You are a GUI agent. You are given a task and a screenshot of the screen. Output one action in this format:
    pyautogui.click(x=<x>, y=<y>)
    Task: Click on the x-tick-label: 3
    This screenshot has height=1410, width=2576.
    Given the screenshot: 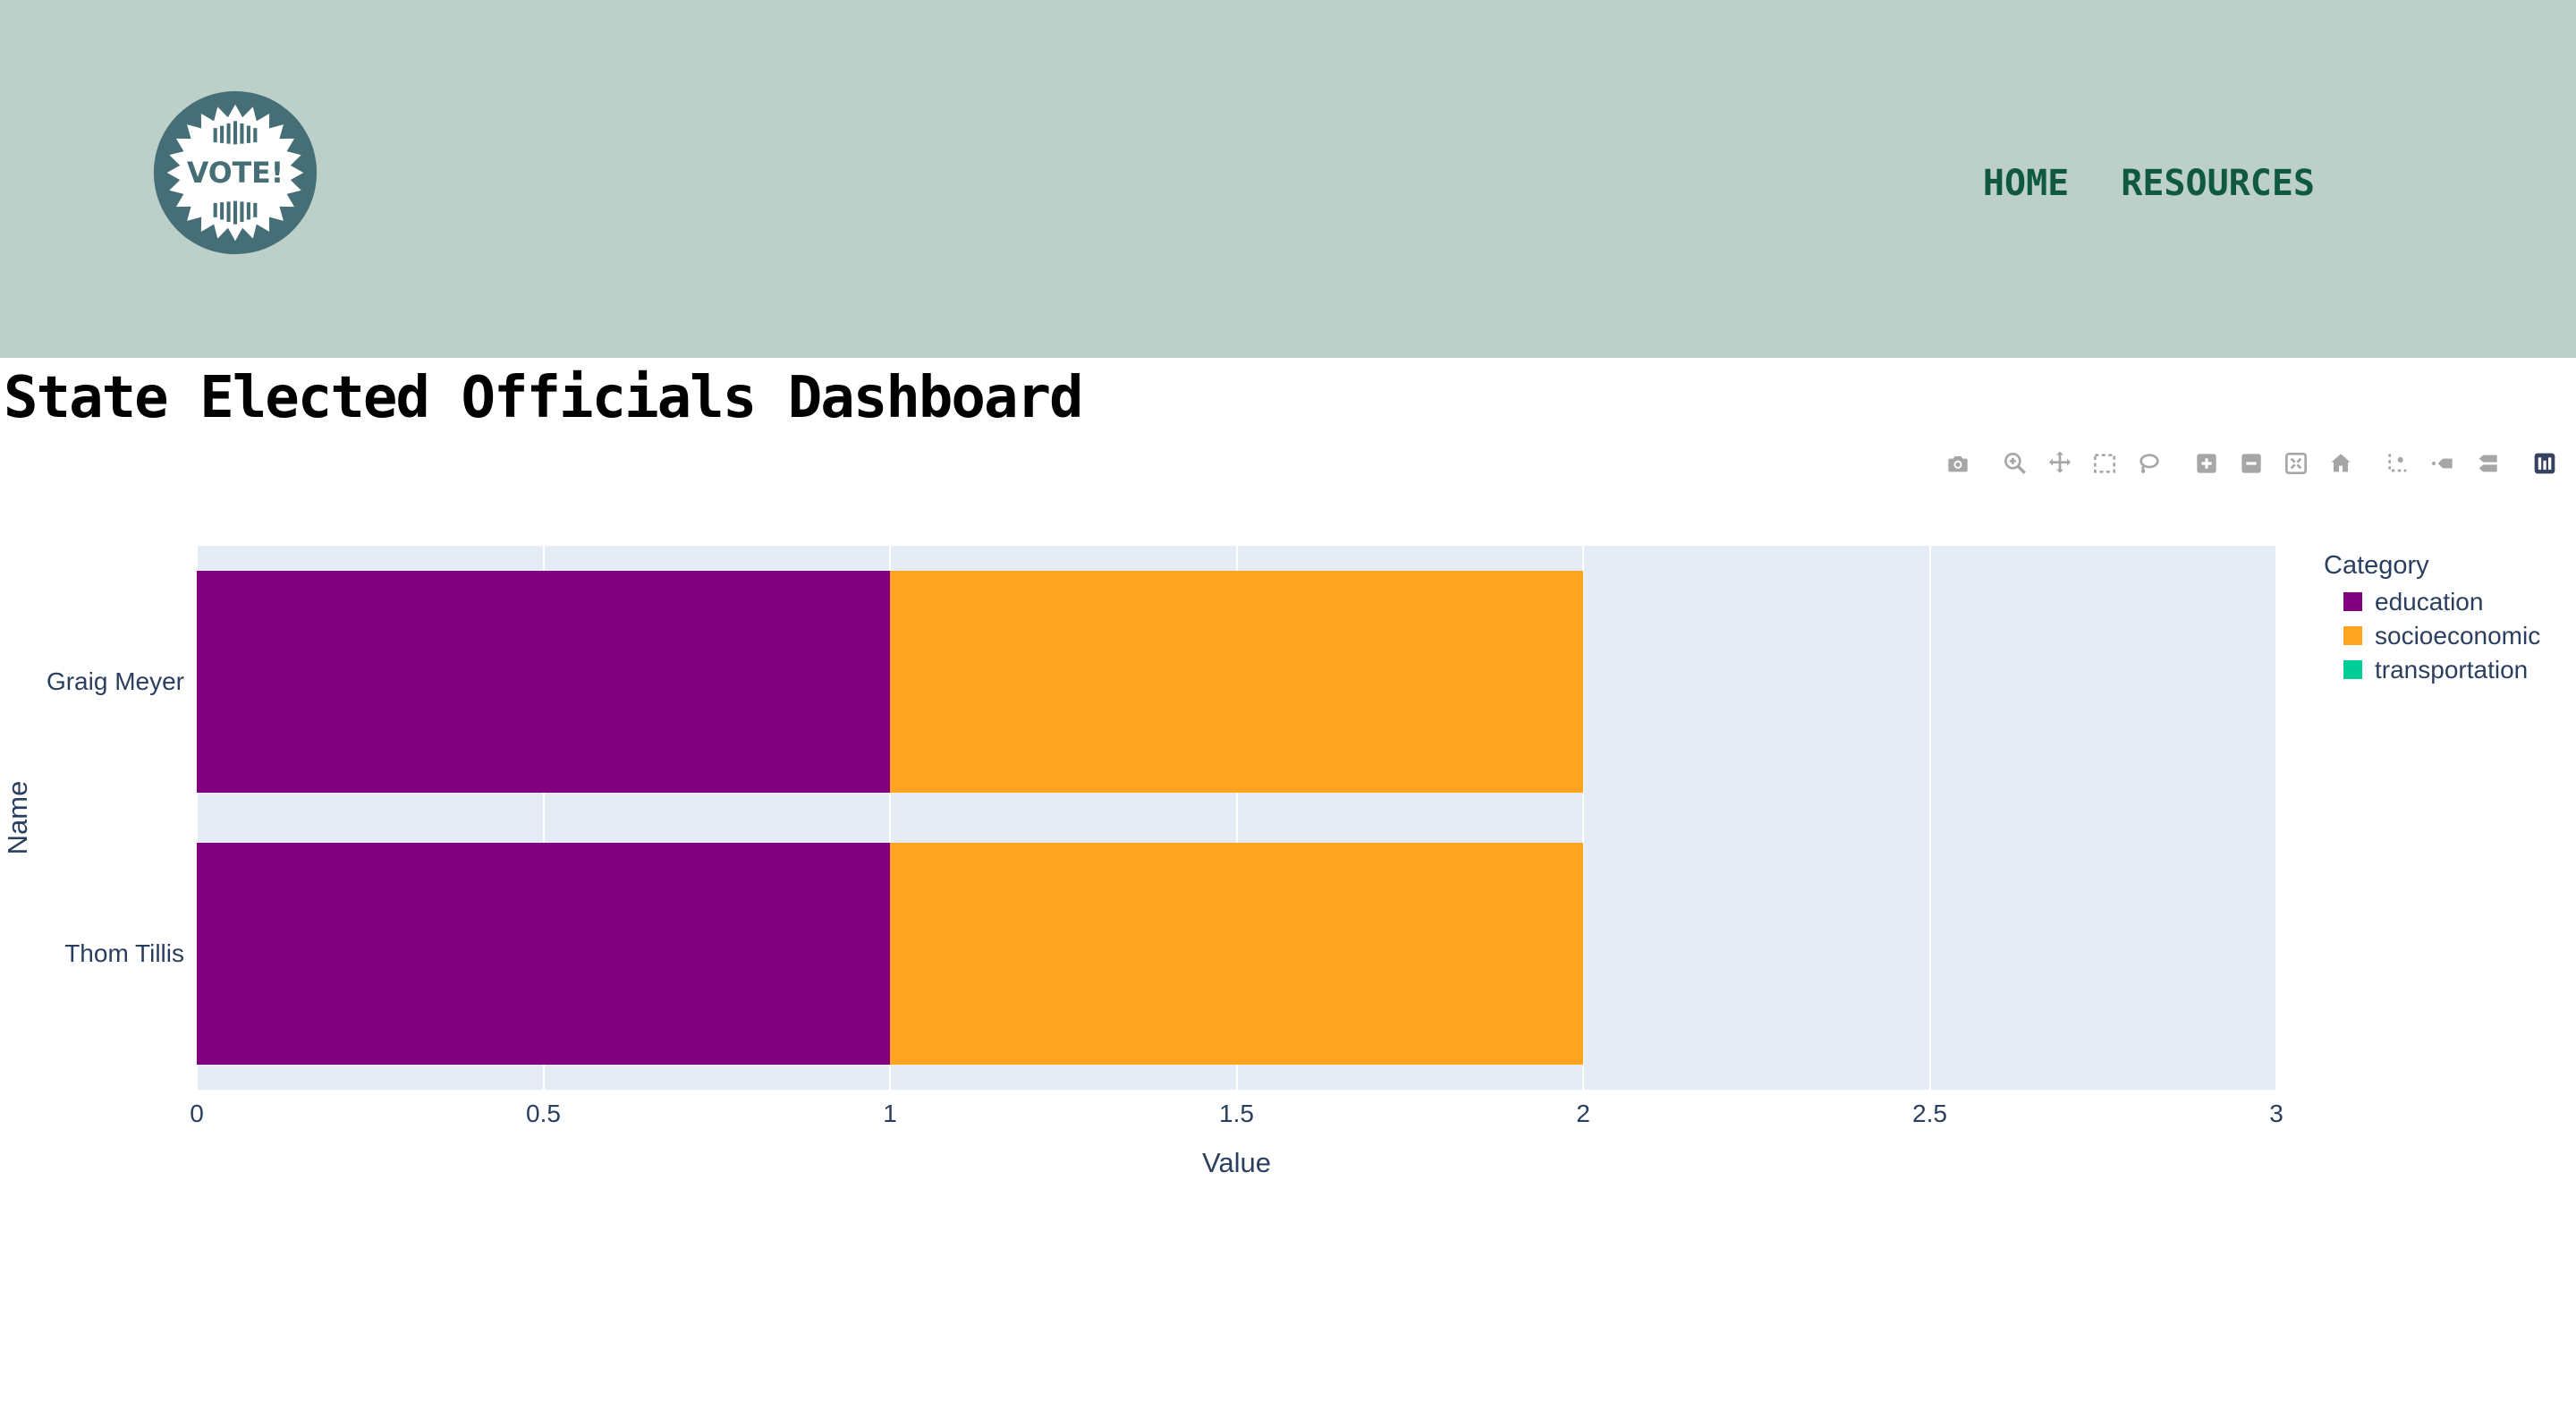 What is the action you would take?
    pyautogui.click(x=2276, y=1114)
    